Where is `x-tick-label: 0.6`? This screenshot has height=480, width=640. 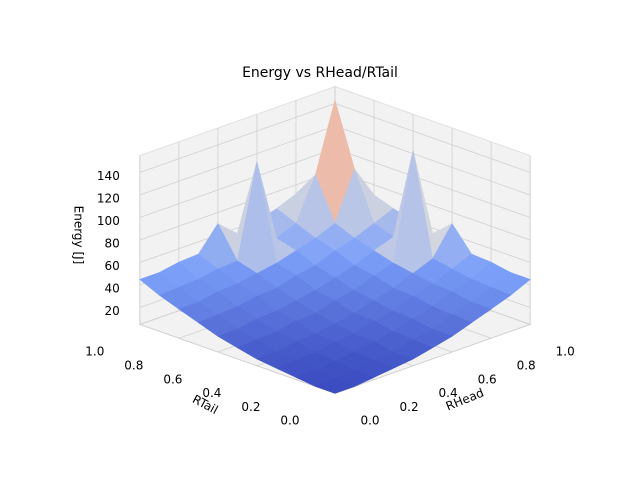 x-tick-label: 0.6 is located at coordinates (487, 379).